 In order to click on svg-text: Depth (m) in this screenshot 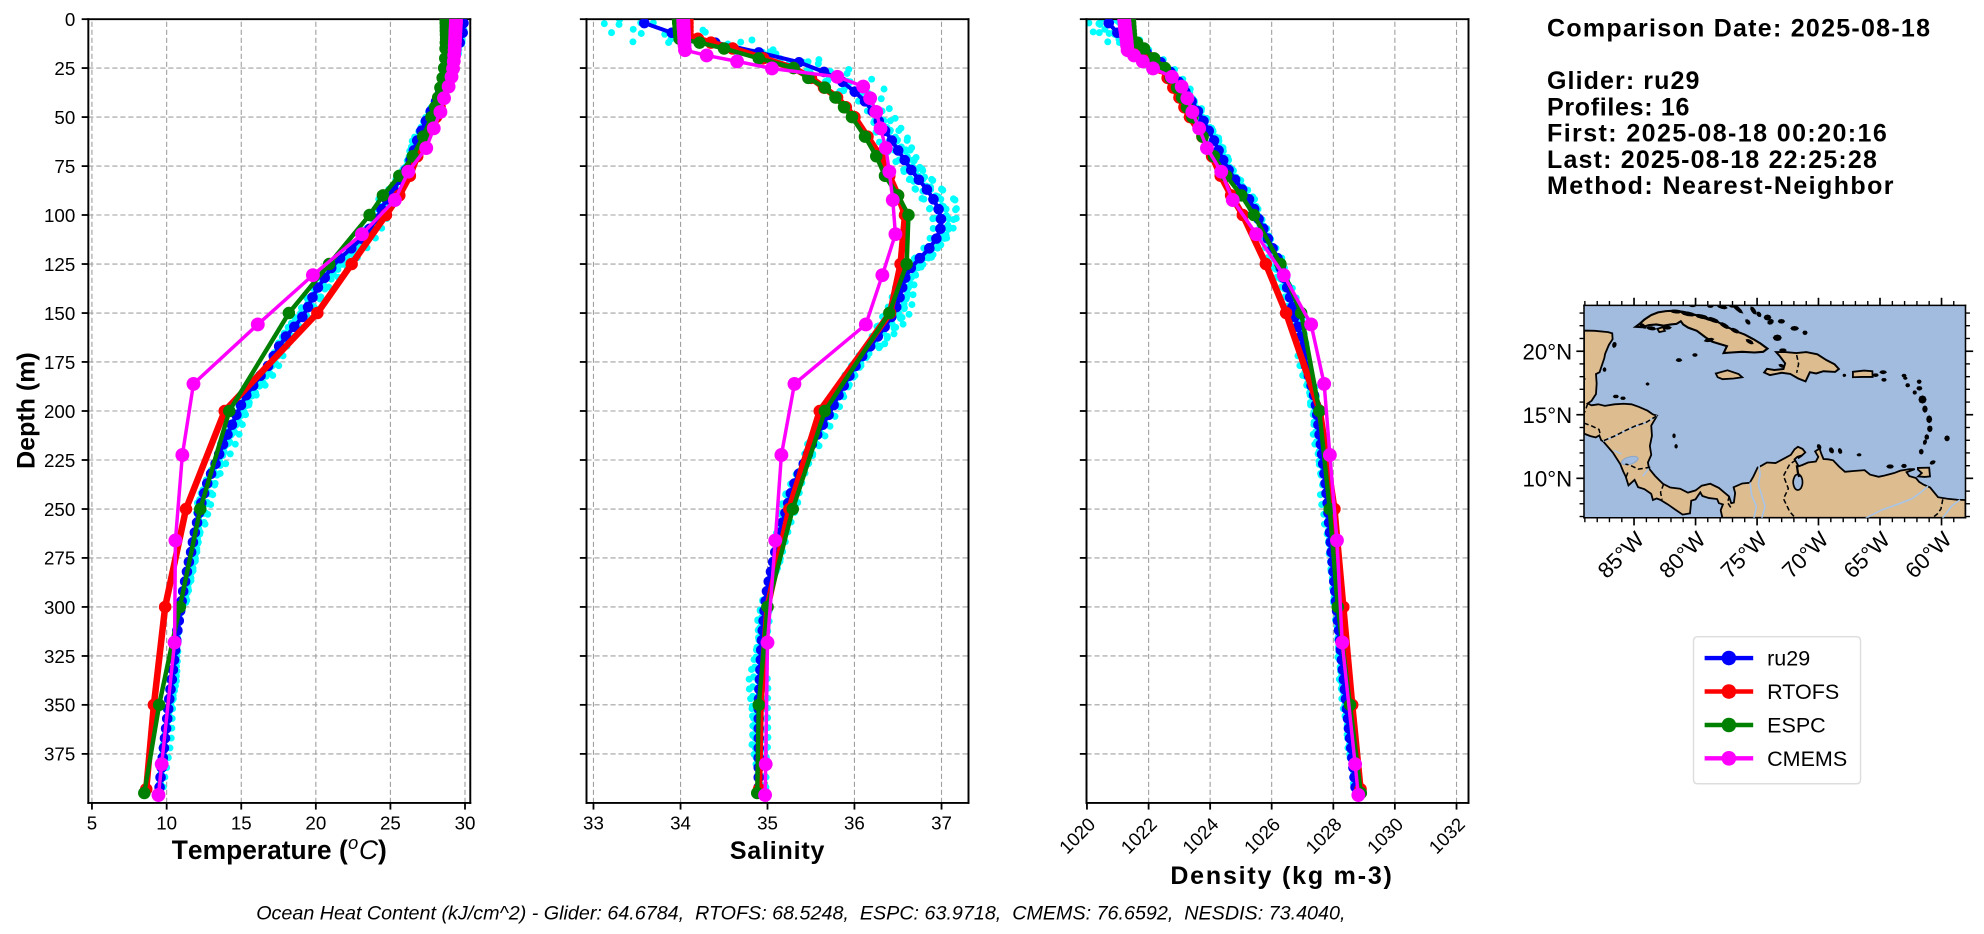, I will do `click(26, 410)`.